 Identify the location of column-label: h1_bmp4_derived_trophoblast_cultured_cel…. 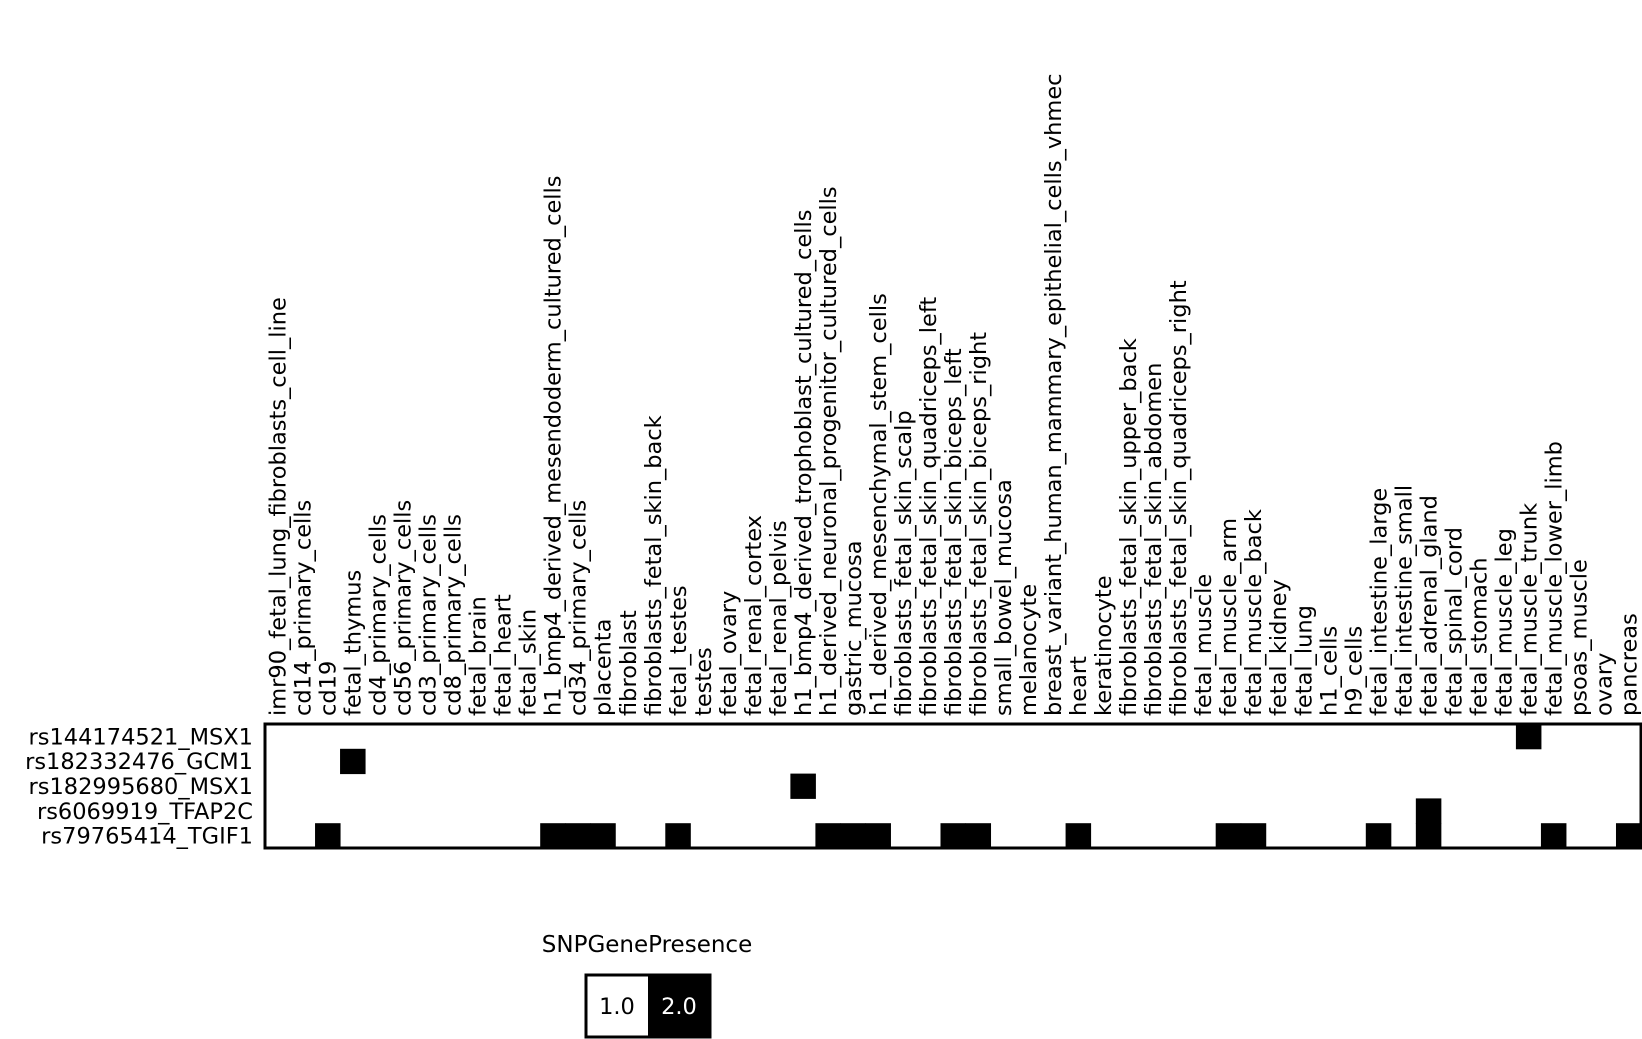
(804, 463).